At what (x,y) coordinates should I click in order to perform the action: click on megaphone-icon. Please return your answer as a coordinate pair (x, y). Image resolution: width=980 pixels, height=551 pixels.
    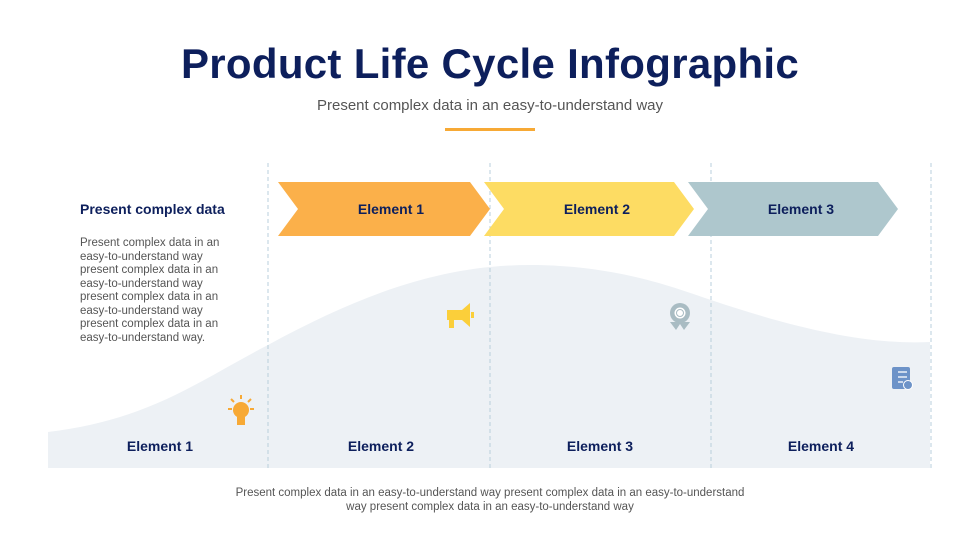
    Looking at the image, I should click on (460, 315).